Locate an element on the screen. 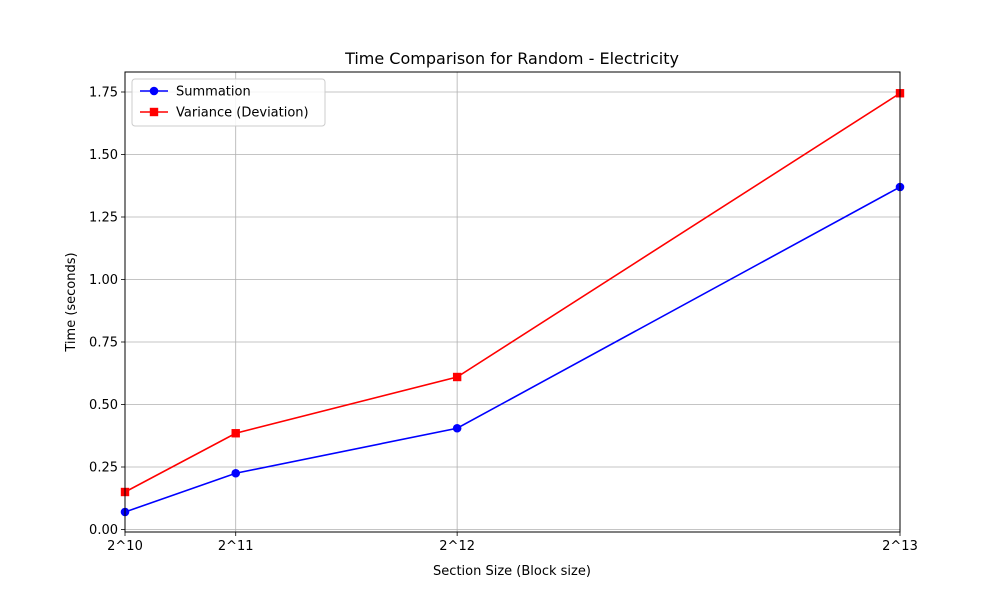  chart-title: Time Comparison for Random - Electricity is located at coordinates (511, 58).